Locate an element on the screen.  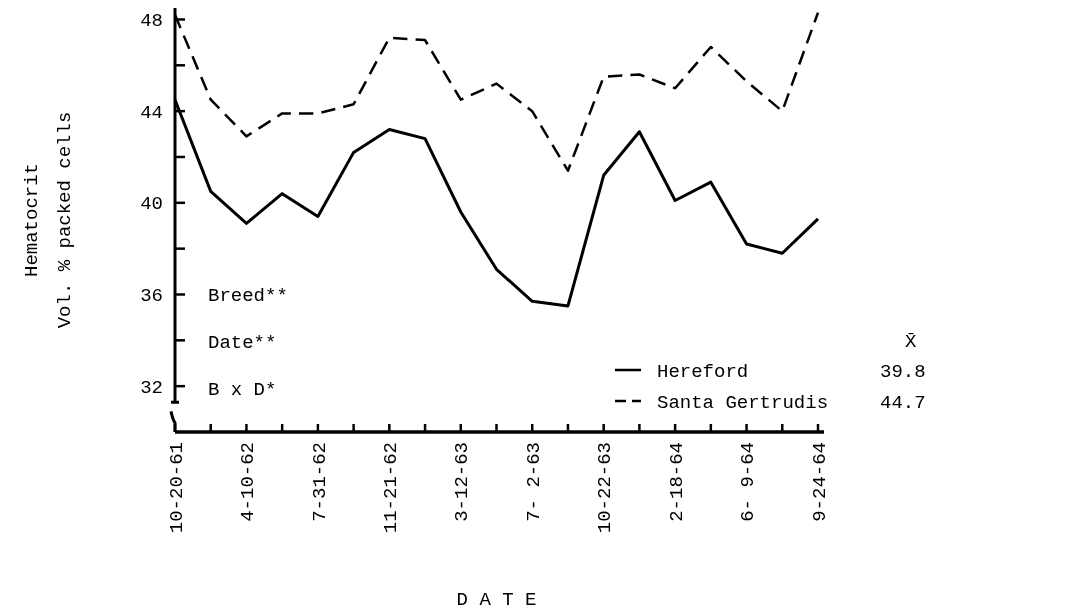
annotation: B x D* is located at coordinates (242, 390).